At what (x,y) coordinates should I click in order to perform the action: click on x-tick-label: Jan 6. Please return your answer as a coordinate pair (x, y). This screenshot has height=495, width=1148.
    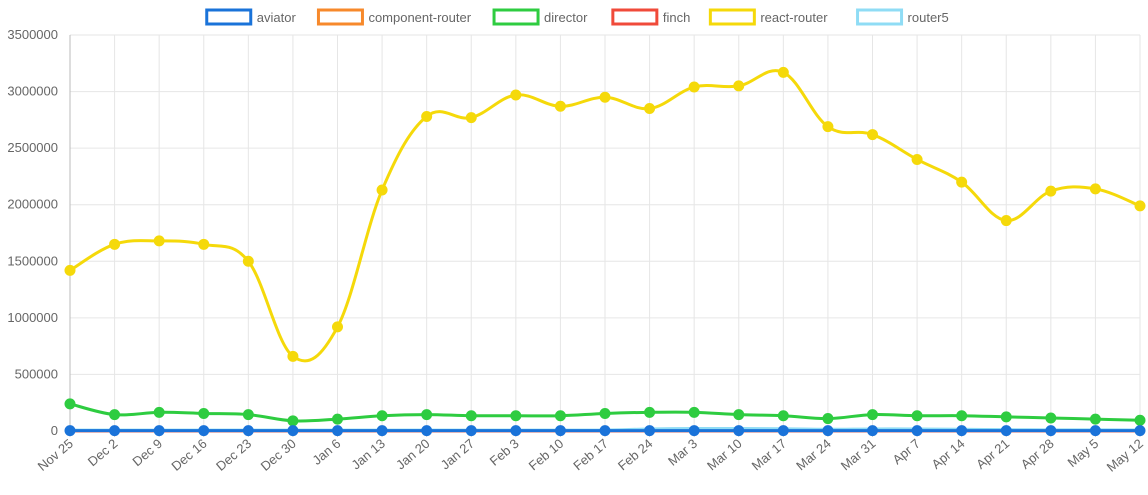
    Looking at the image, I should click on (326, 452).